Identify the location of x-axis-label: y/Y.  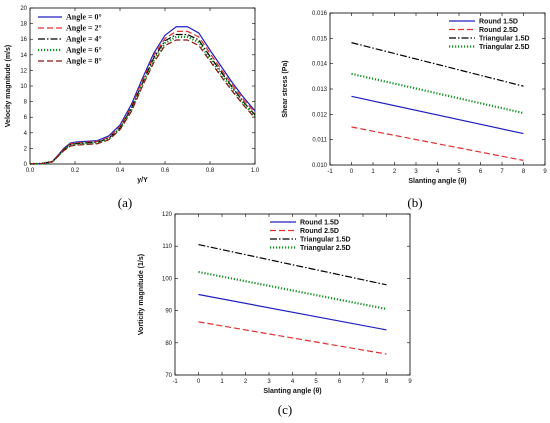
(142, 180).